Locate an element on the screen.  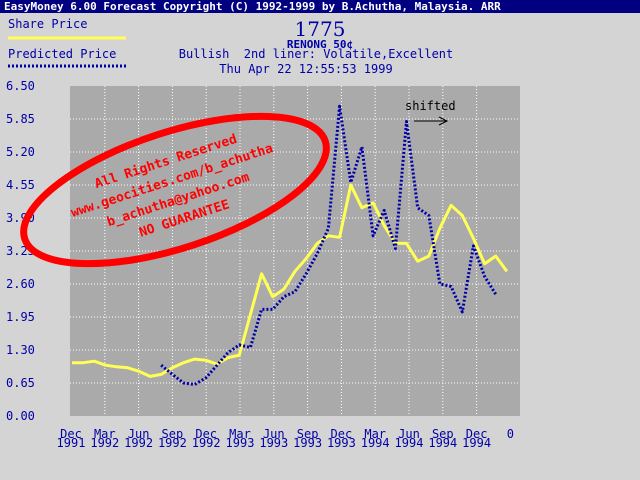
y-tick-label: 1.30 is located at coordinates (20, 350).